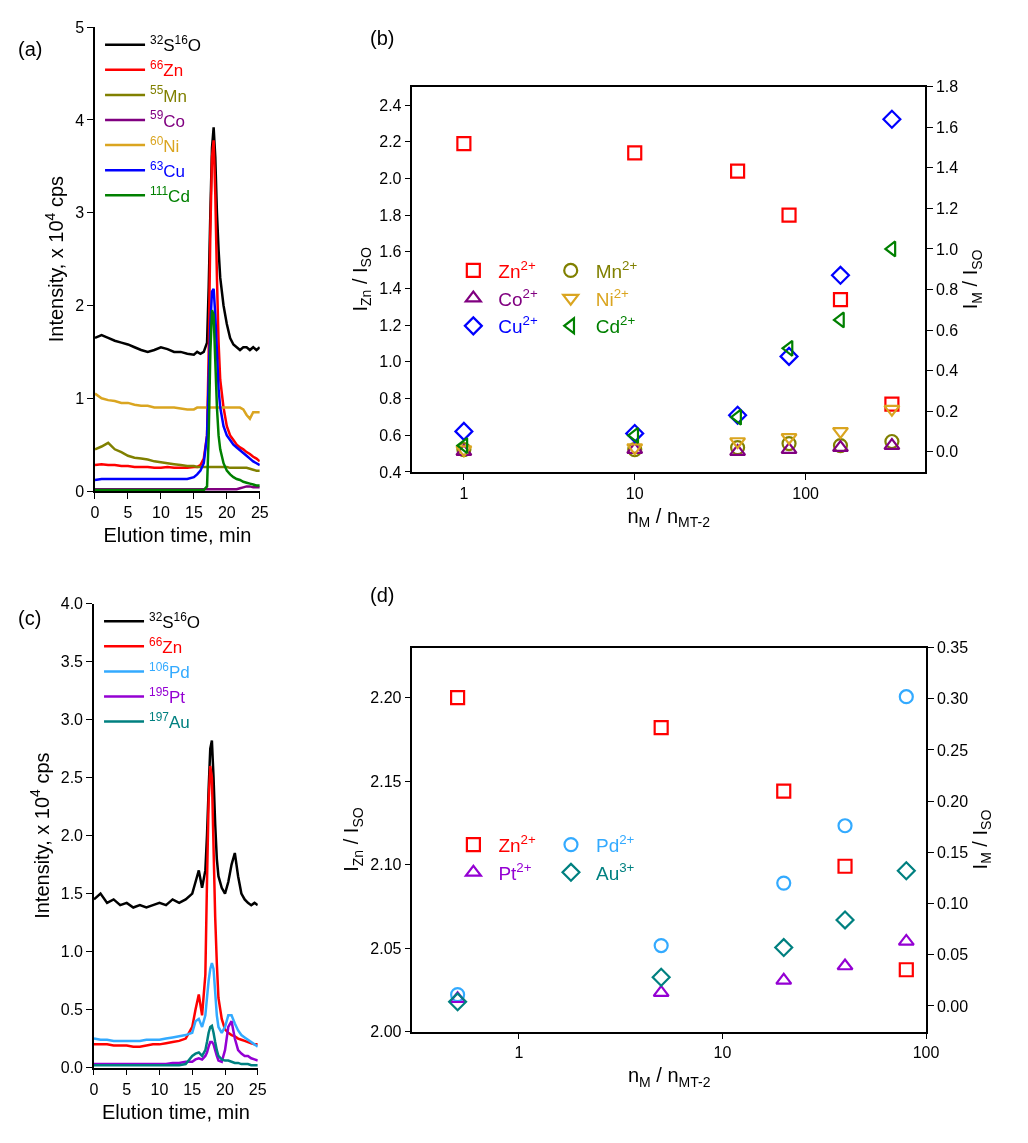 This screenshot has height=1143, width=1028. What do you see at coordinates (80, 306) in the screenshot?
I see `y-tick-label: 2` at bounding box center [80, 306].